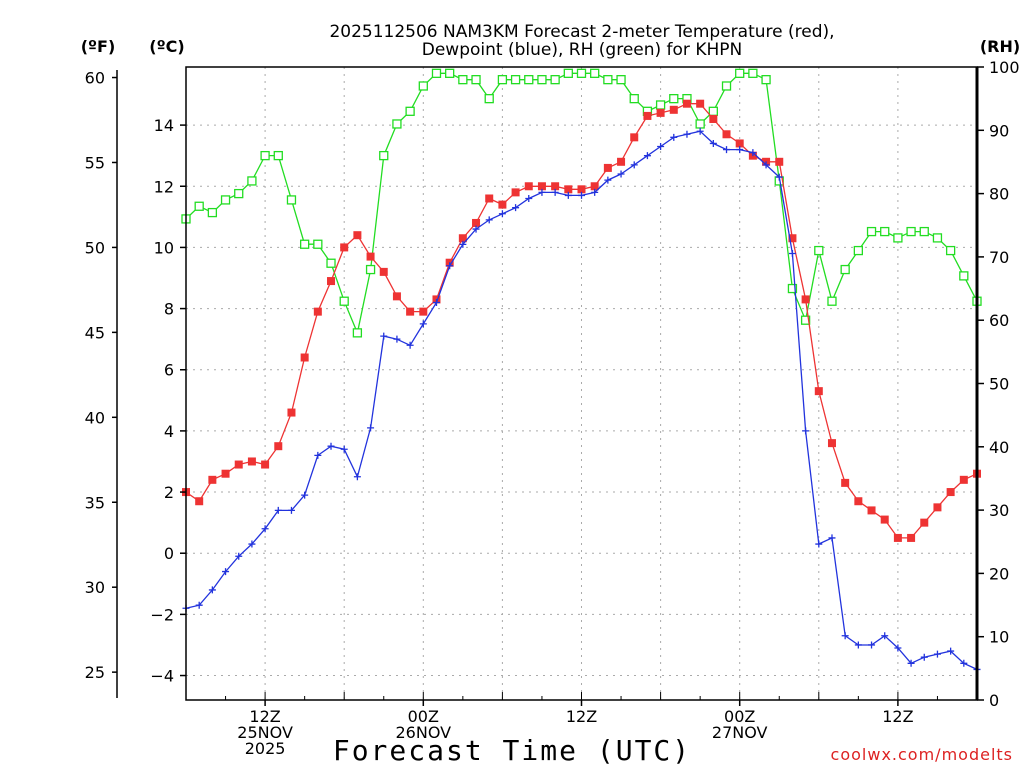 This screenshot has height=768, width=1024. I want to click on x-axis-tick-label: 25NOV, so click(265, 732).